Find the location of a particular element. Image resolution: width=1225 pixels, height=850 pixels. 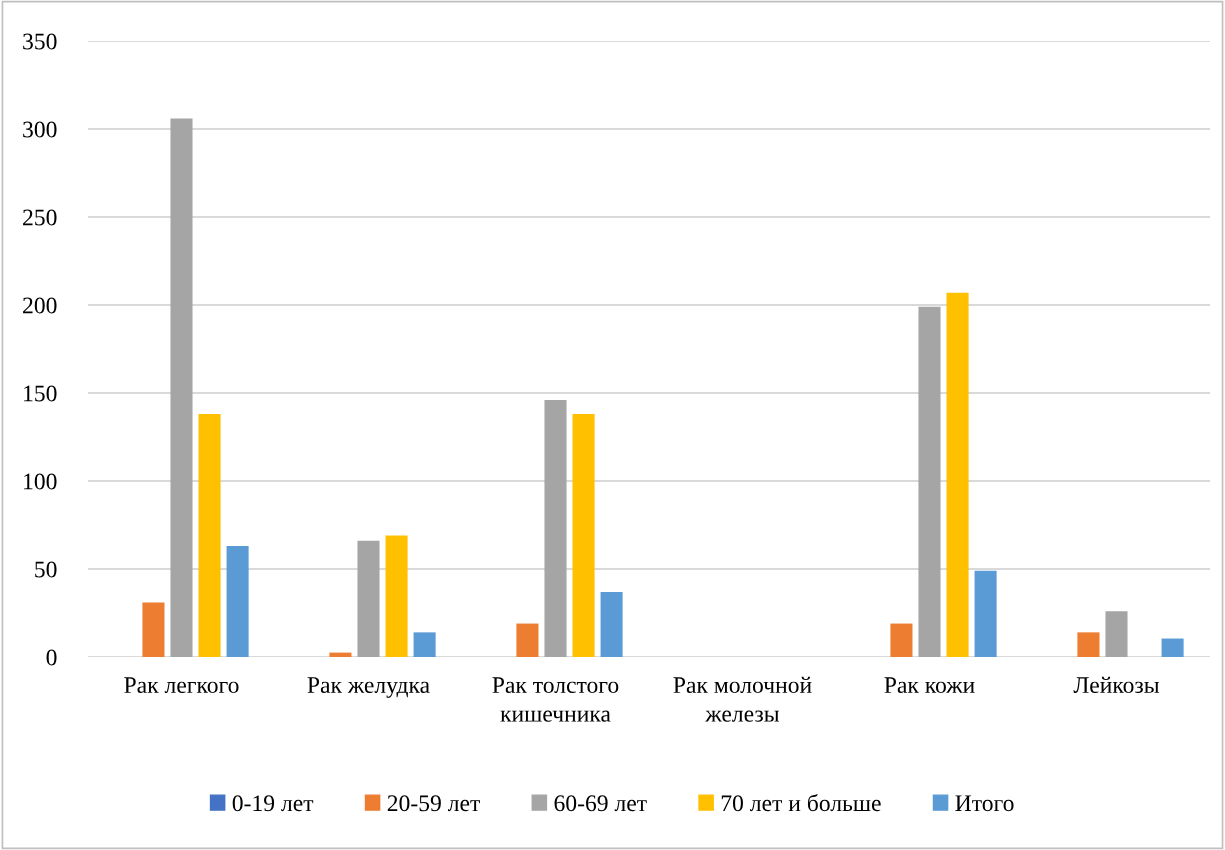

legend-label: 60-69 лет is located at coordinates (600, 803).